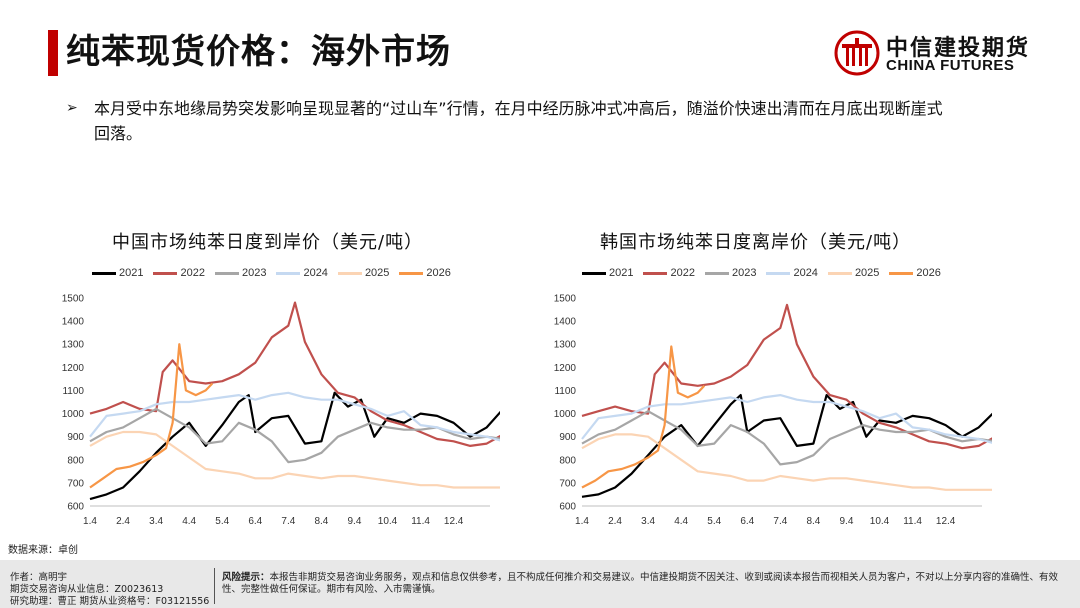 The width and height of the screenshot is (1080, 608). What do you see at coordinates (258, 52) in the screenshot?
I see `page-title: 纯苯现货价格：海外市场` at bounding box center [258, 52].